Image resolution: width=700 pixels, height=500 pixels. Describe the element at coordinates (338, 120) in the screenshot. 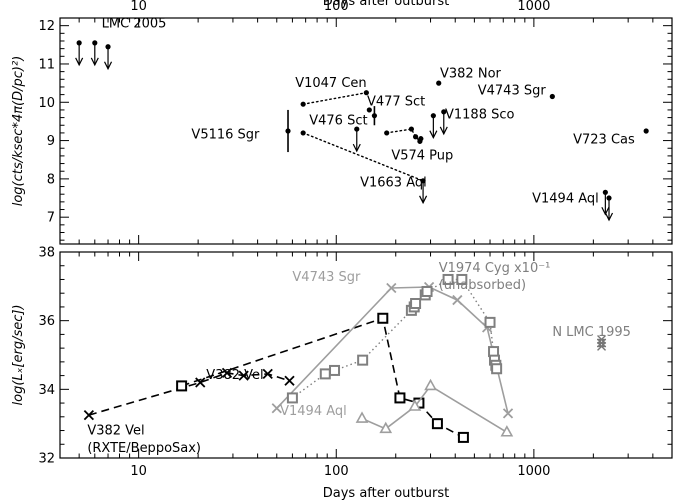

I see `nova-label: V476 Sct` at that location.